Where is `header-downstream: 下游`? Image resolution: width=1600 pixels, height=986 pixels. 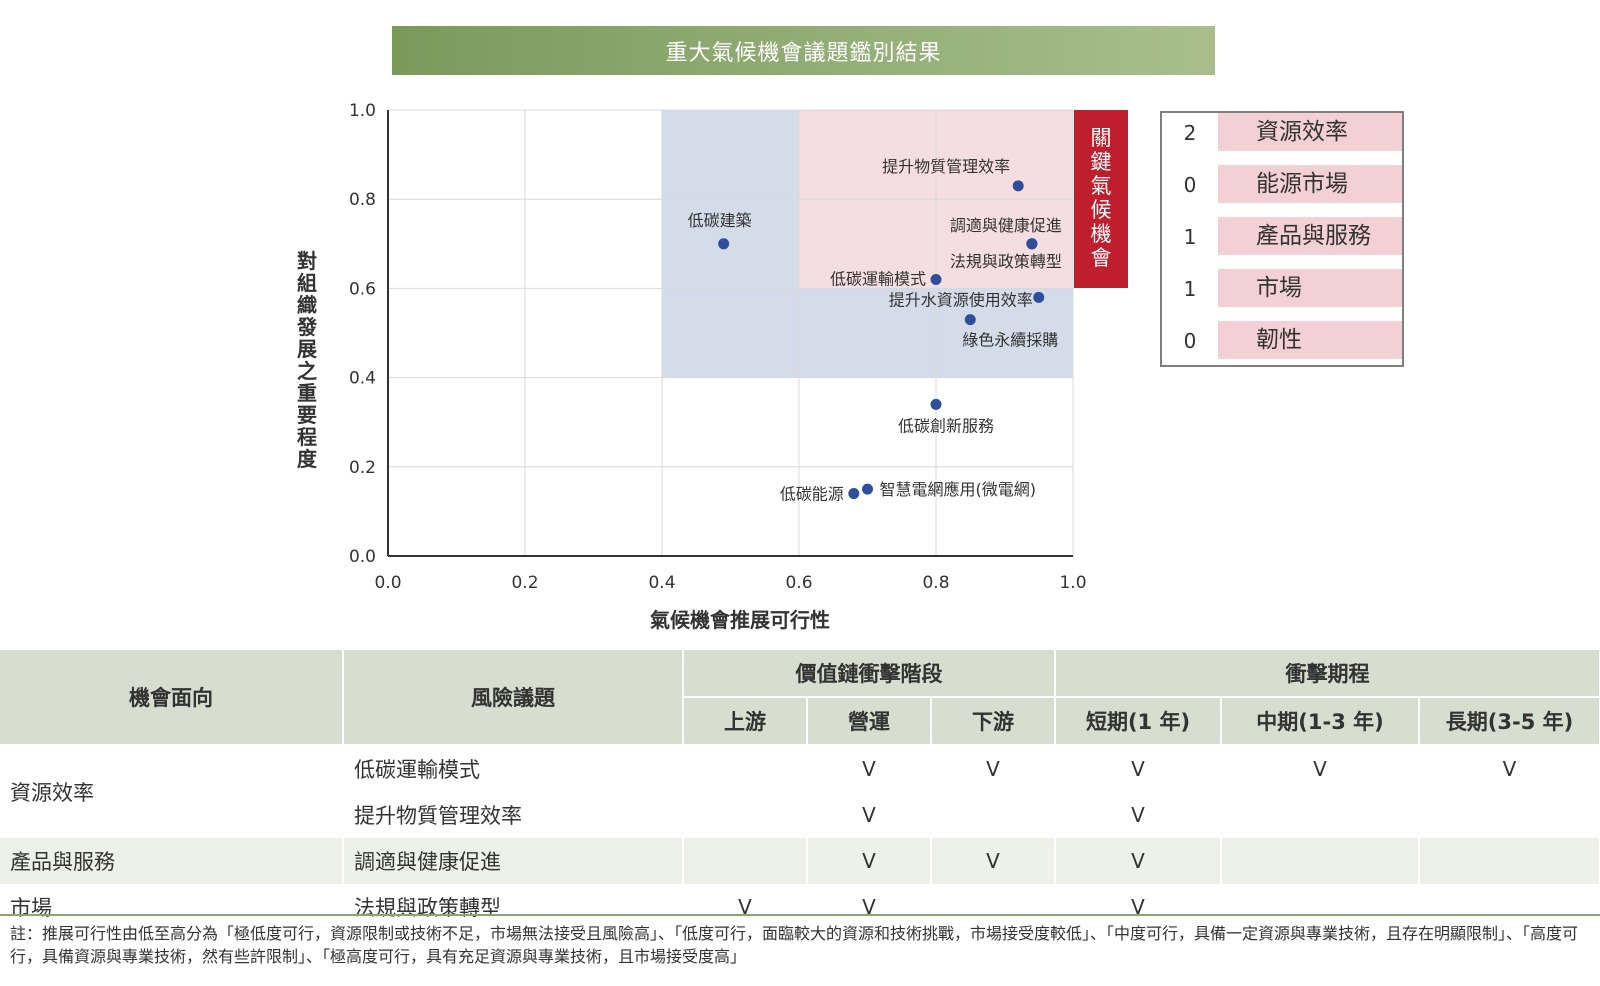 header-downstream: 下游 is located at coordinates (994, 721).